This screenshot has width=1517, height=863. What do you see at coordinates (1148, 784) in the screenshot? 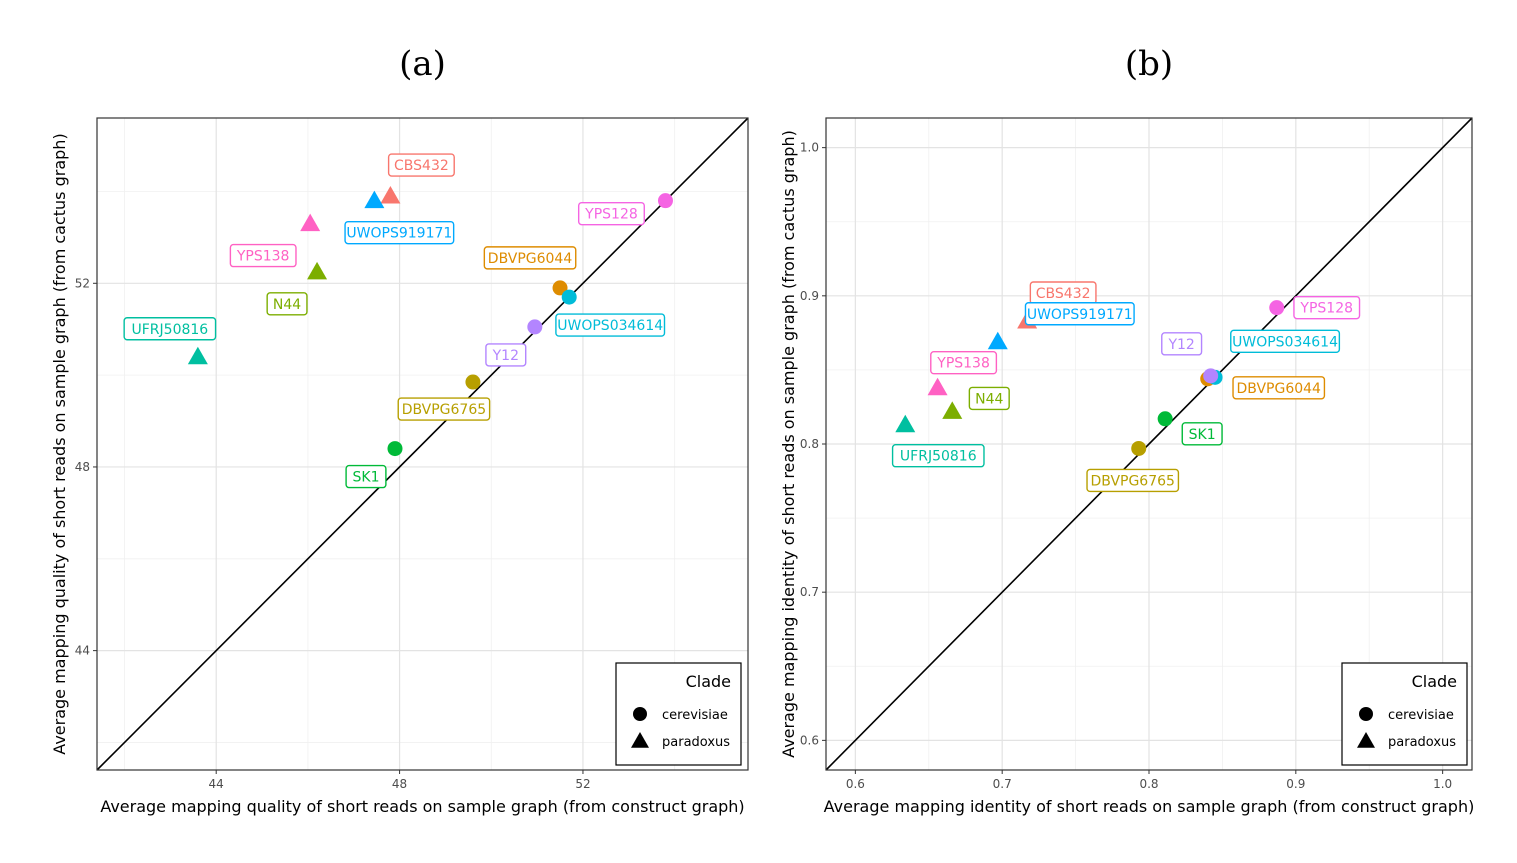
I see `x-tick-label: 0.8` at bounding box center [1148, 784].